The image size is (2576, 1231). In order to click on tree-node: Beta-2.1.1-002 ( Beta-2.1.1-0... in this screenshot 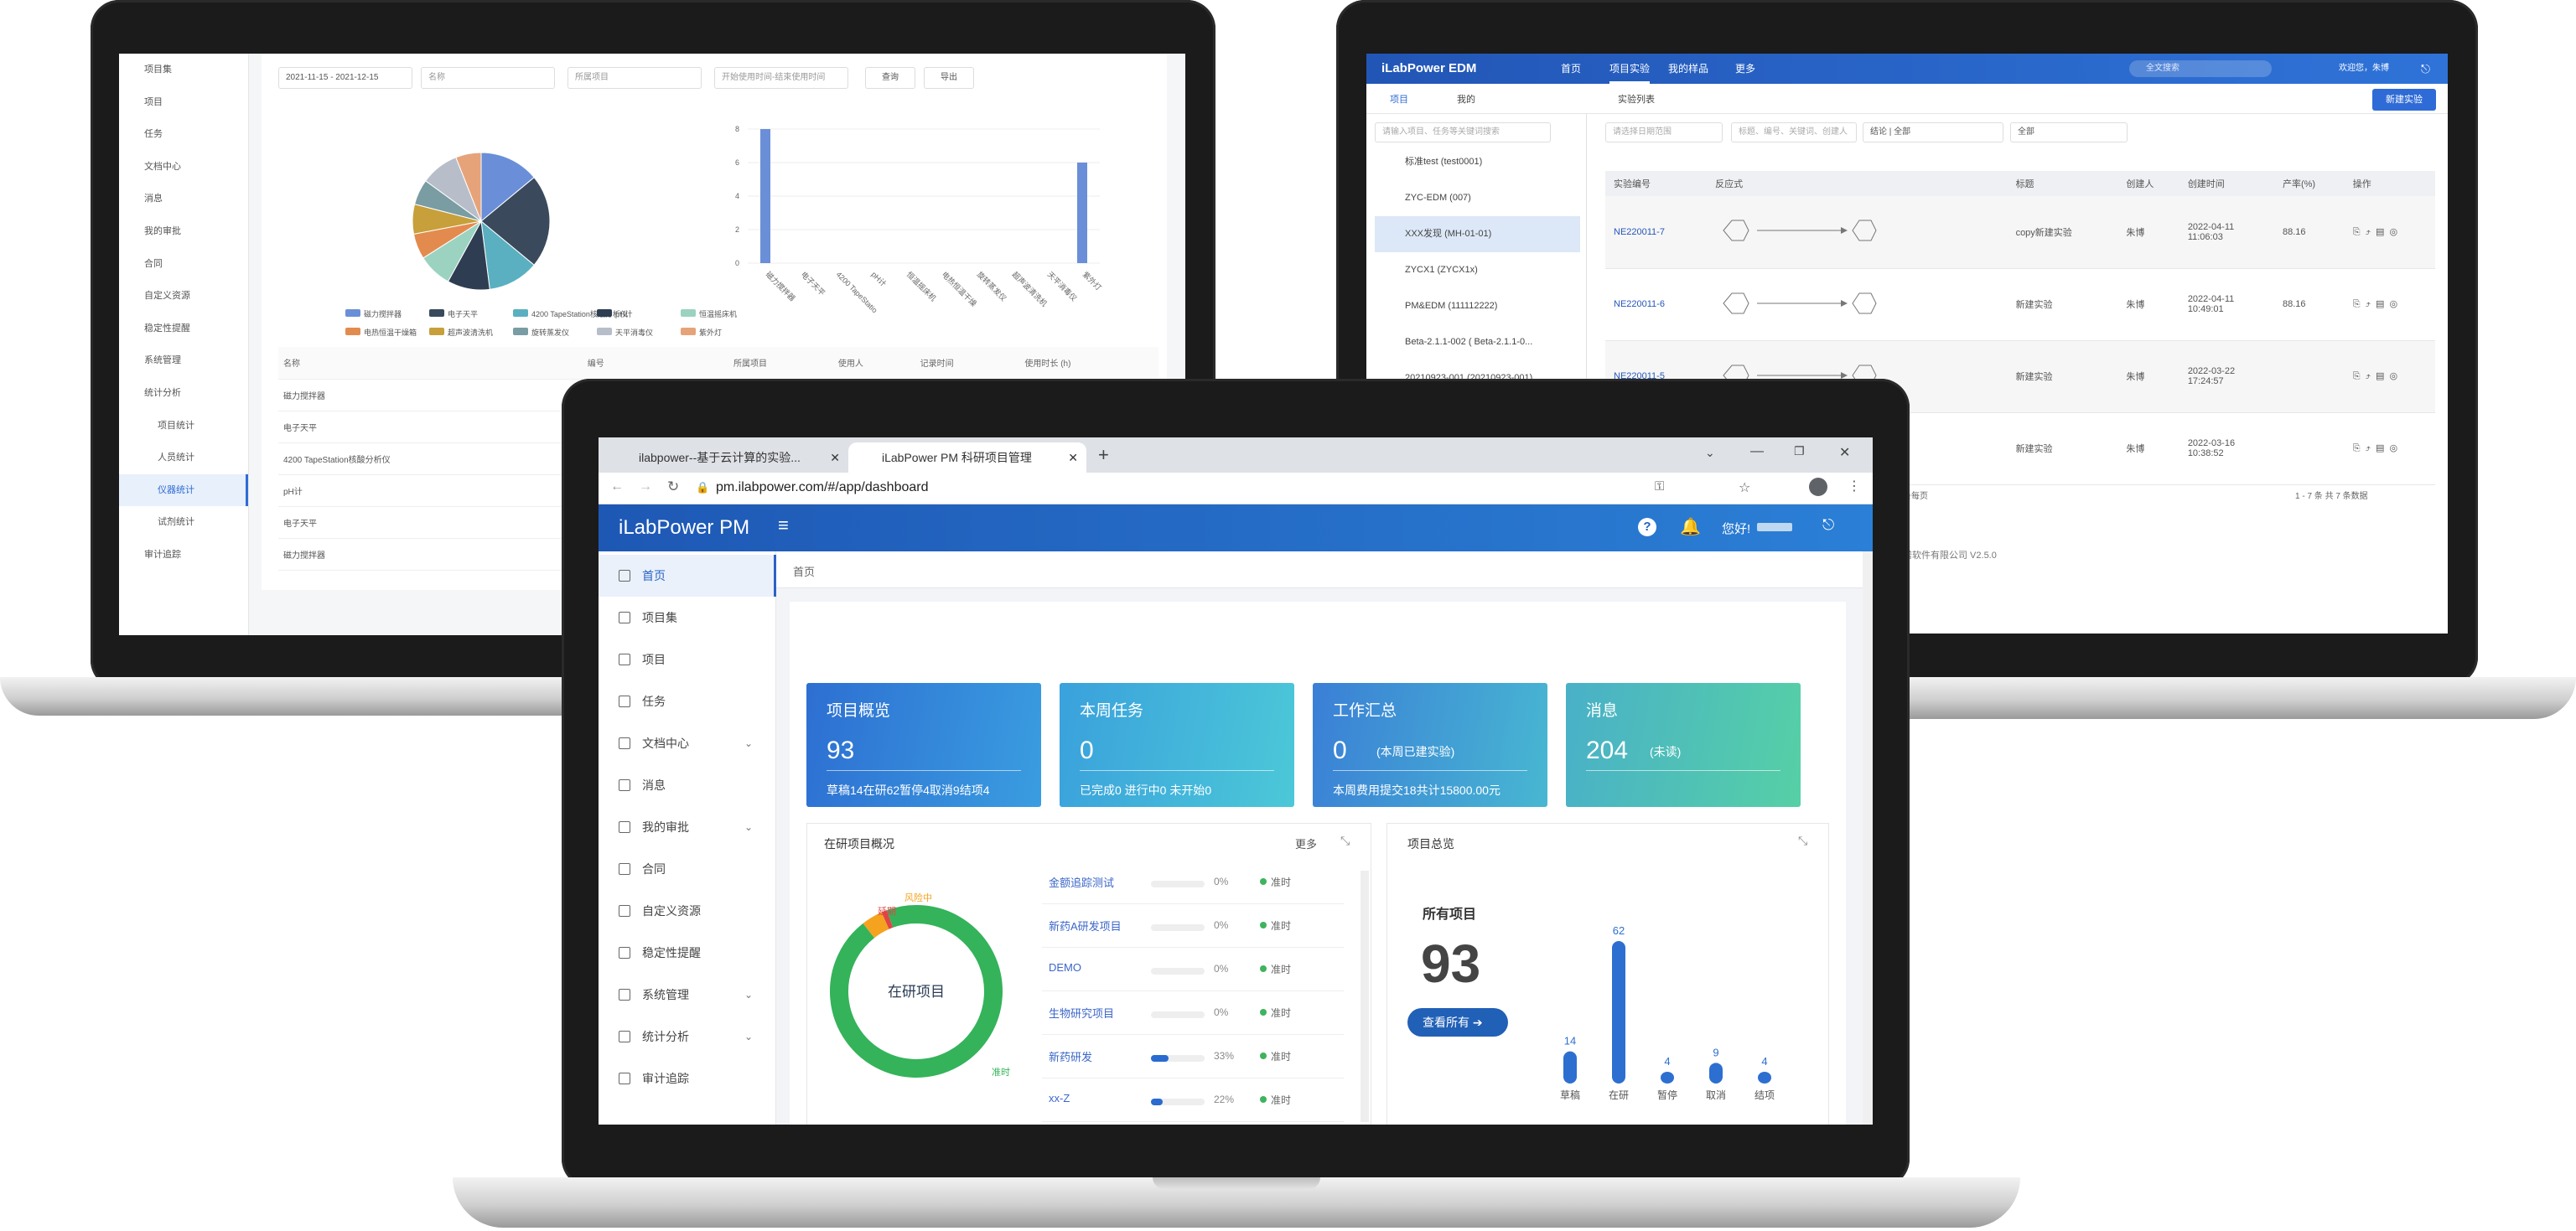, I will do `click(1469, 342)`.